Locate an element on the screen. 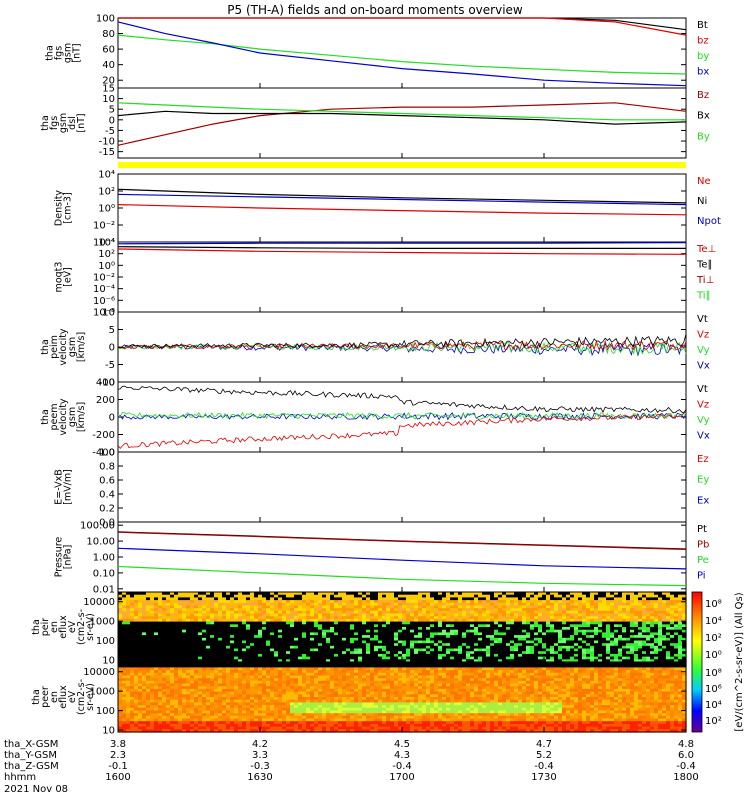  ylabel-line: dsl is located at coordinates (72, 123).